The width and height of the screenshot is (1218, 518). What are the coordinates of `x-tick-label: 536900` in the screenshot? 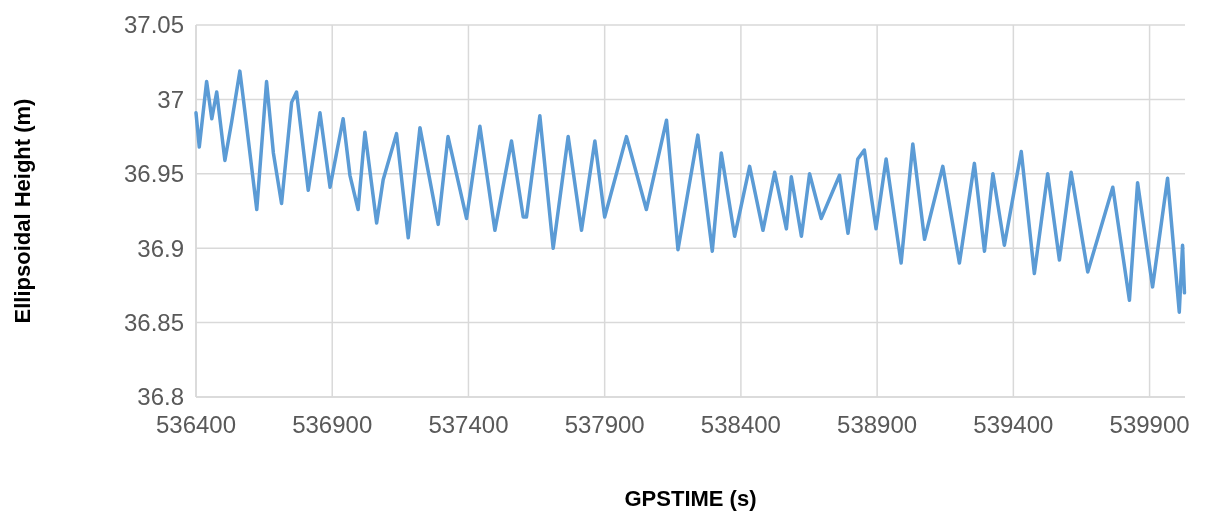 It's located at (332, 424).